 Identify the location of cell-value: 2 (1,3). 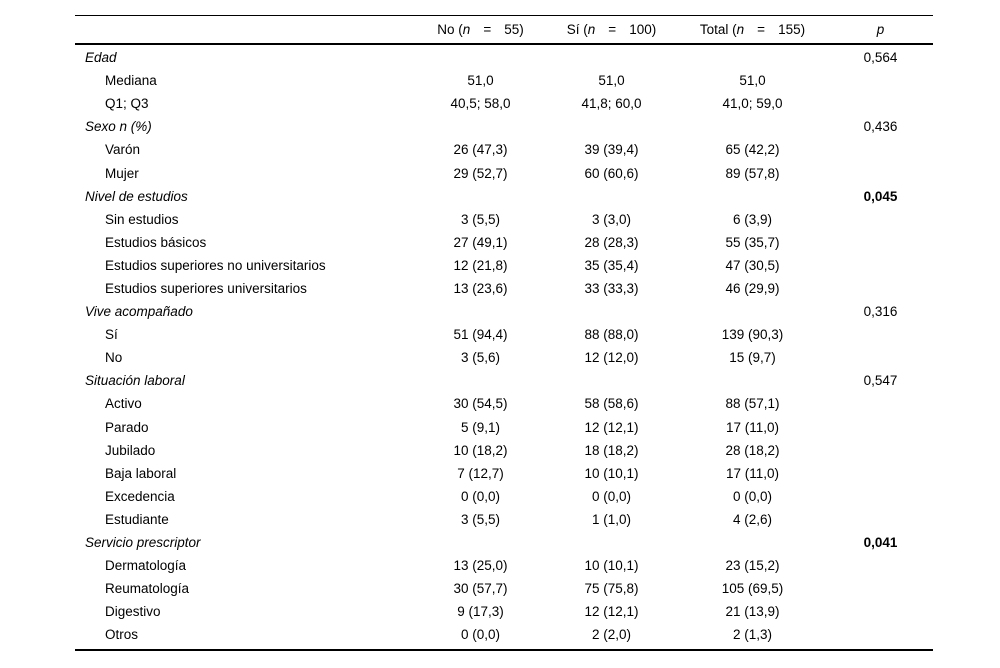
(752, 635).